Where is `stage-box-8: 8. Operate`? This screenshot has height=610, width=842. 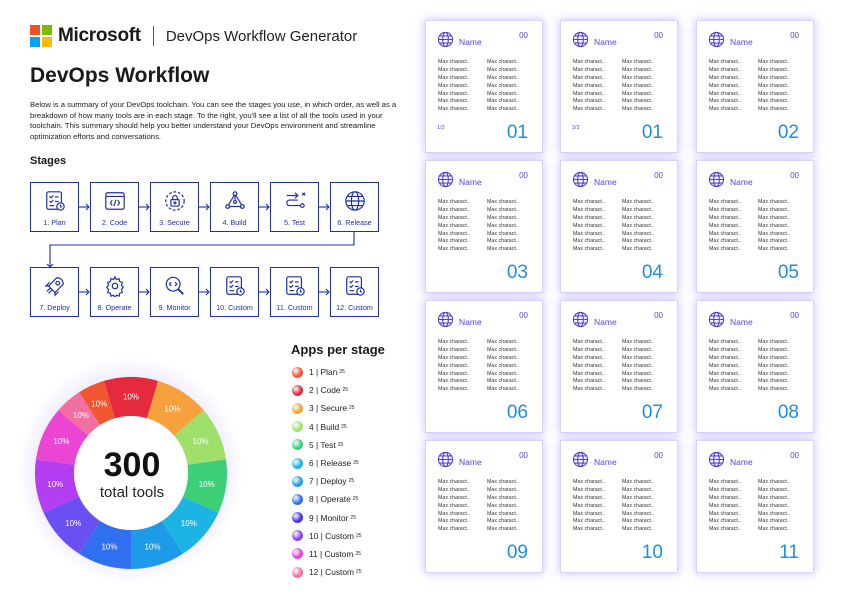
stage-box-8: 8. Operate is located at coordinates (114, 292).